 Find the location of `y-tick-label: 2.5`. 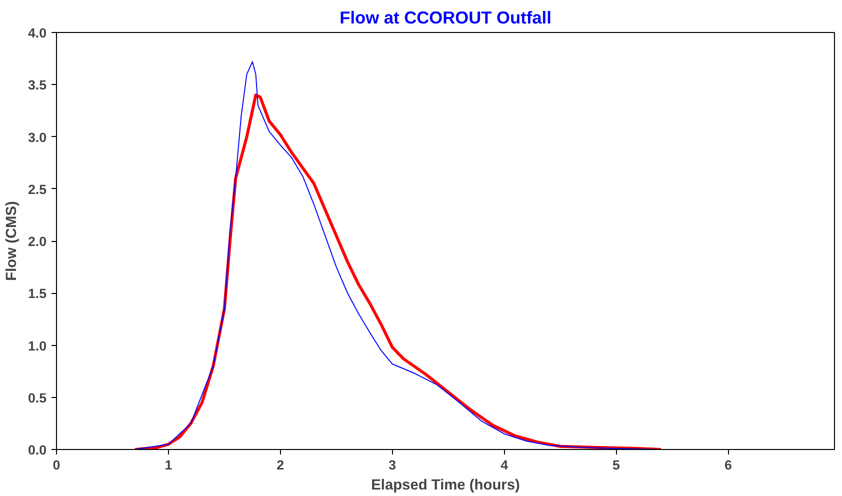

y-tick-label: 2.5 is located at coordinates (38, 189).